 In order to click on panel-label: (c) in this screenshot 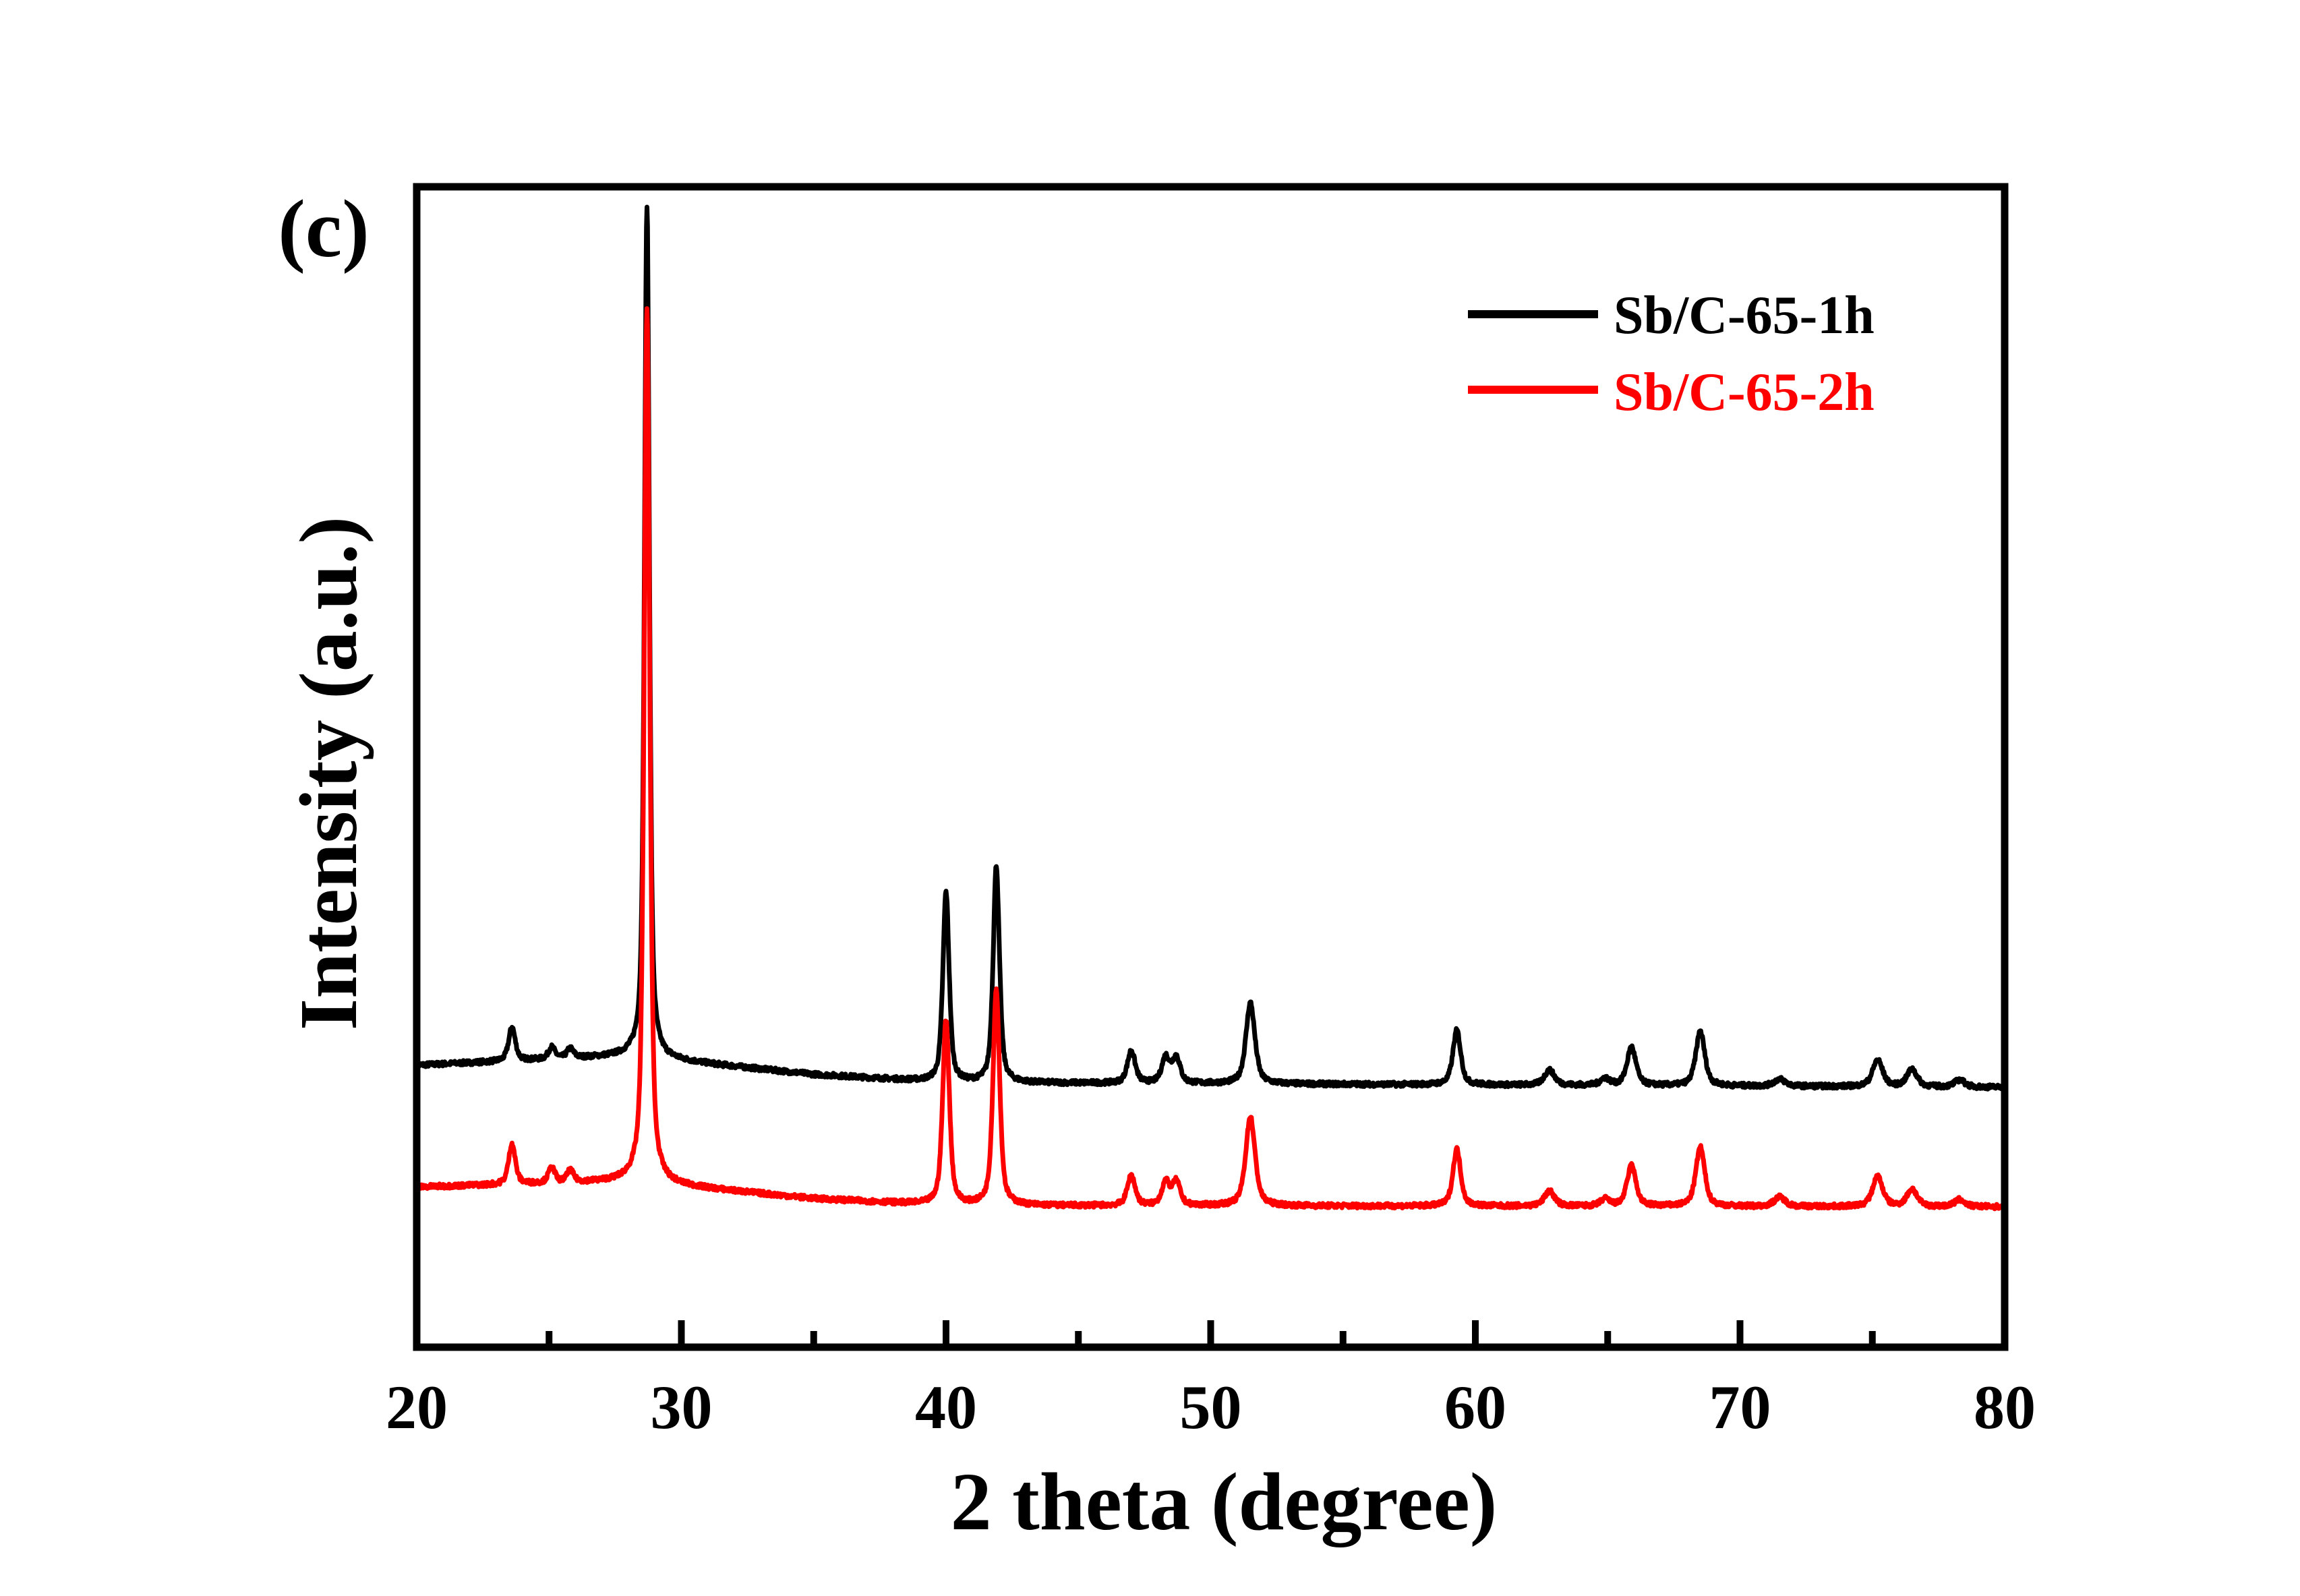, I will do `click(323, 228)`.